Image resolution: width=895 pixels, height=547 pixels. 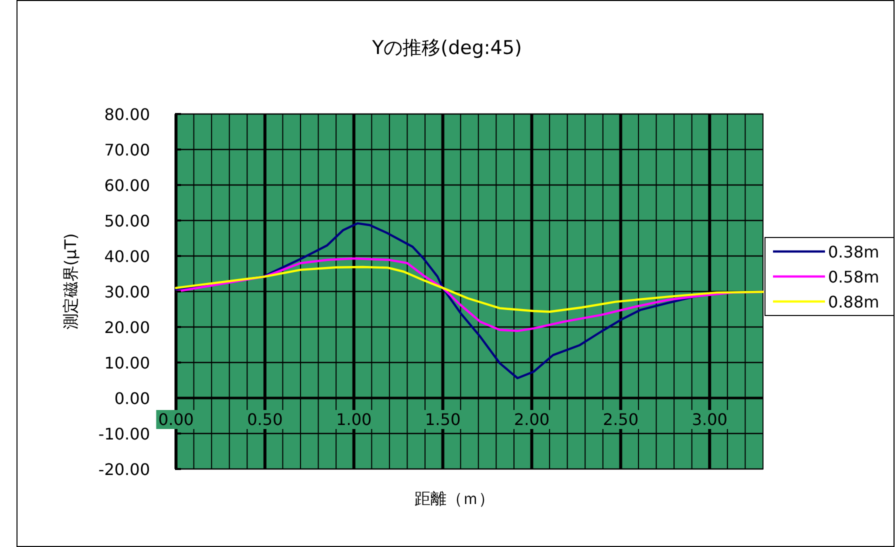 What do you see at coordinates (127, 150) in the screenshot?
I see `y-tick-label: 70.00` at bounding box center [127, 150].